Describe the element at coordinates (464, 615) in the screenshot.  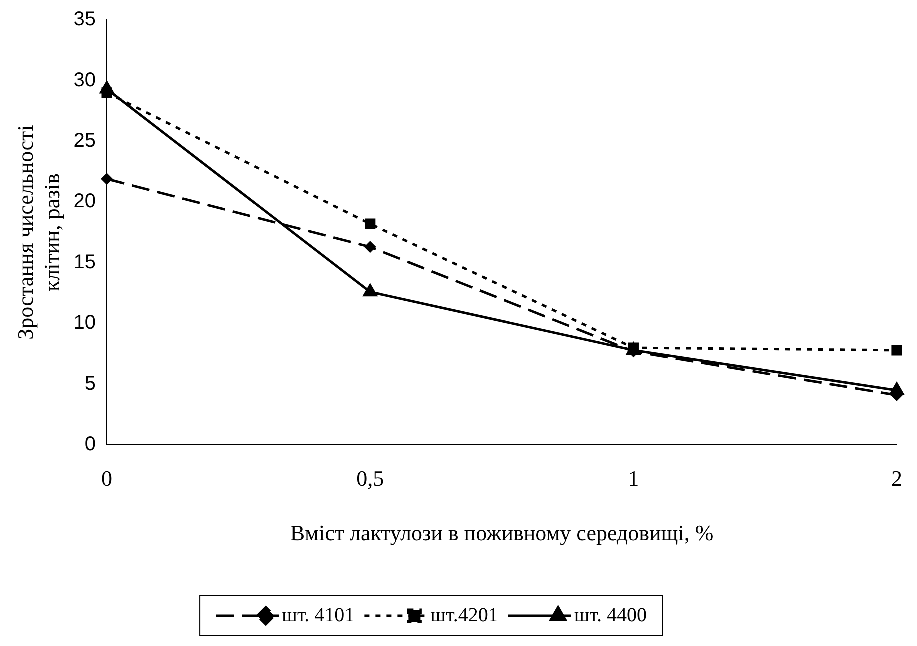
I see `legend-label: шт.4201` at that location.